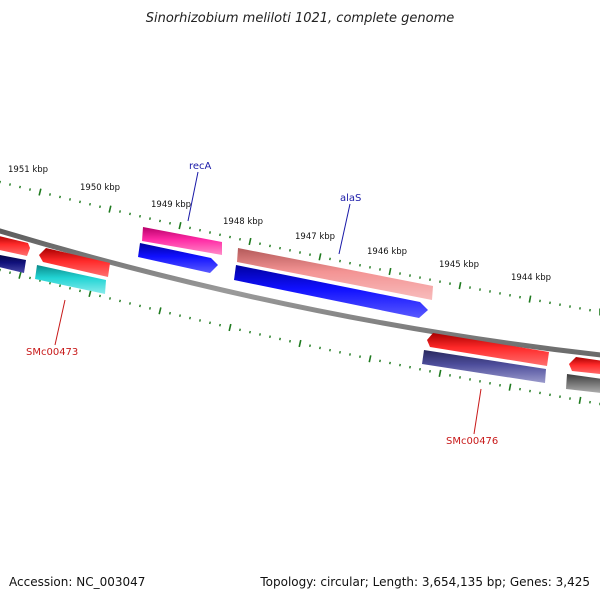  I want to click on kbp-label: 1945 kbp, so click(459, 265).